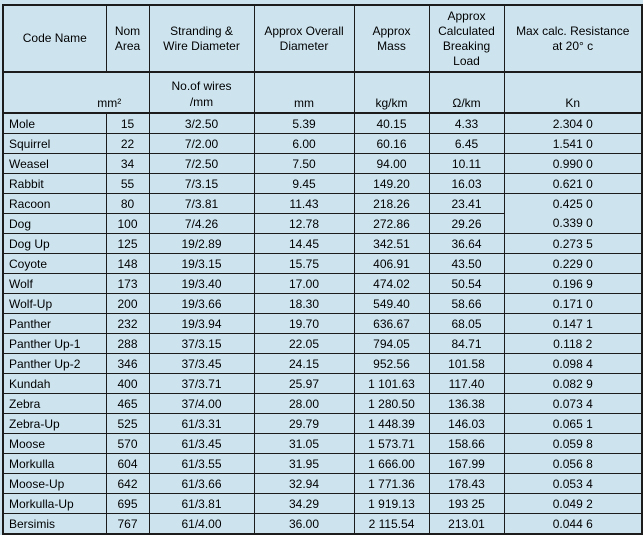 The height and width of the screenshot is (535, 643). Describe the element at coordinates (573, 383) in the screenshot. I see `cell-resistance: 0.082 9` at that location.